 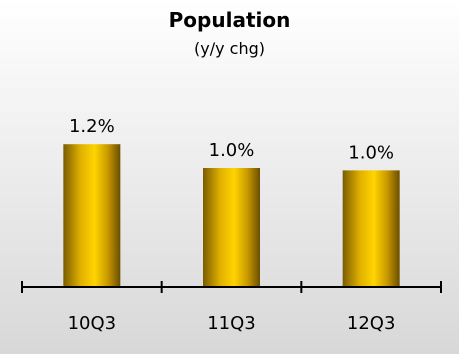 I want to click on bar-11q3, so click(x=231, y=227).